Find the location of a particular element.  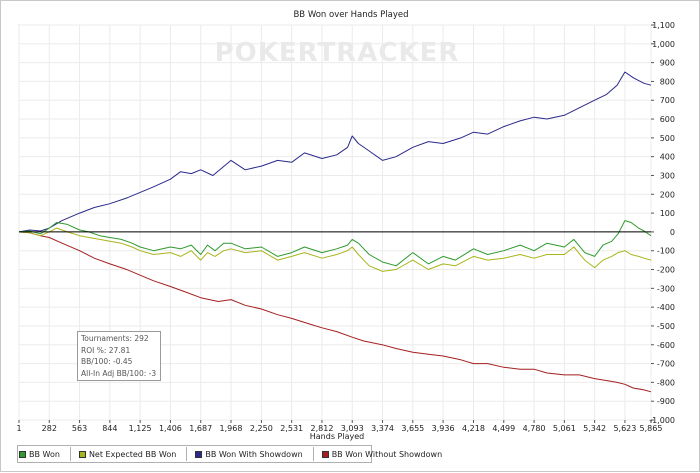

legend-label-without-showdown: BB Won Without Showdown is located at coordinates (387, 454).